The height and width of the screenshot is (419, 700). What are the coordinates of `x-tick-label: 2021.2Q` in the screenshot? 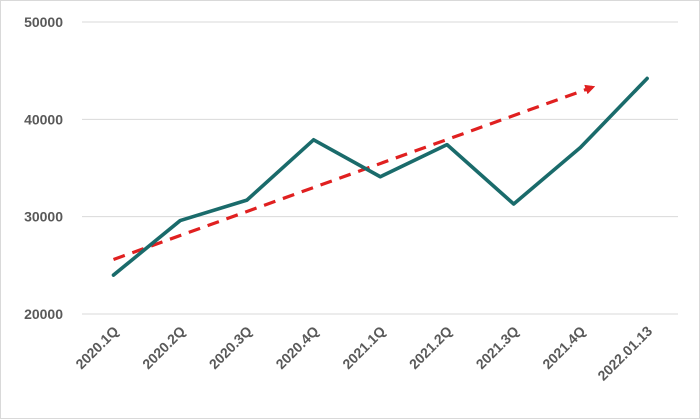 It's located at (430, 347).